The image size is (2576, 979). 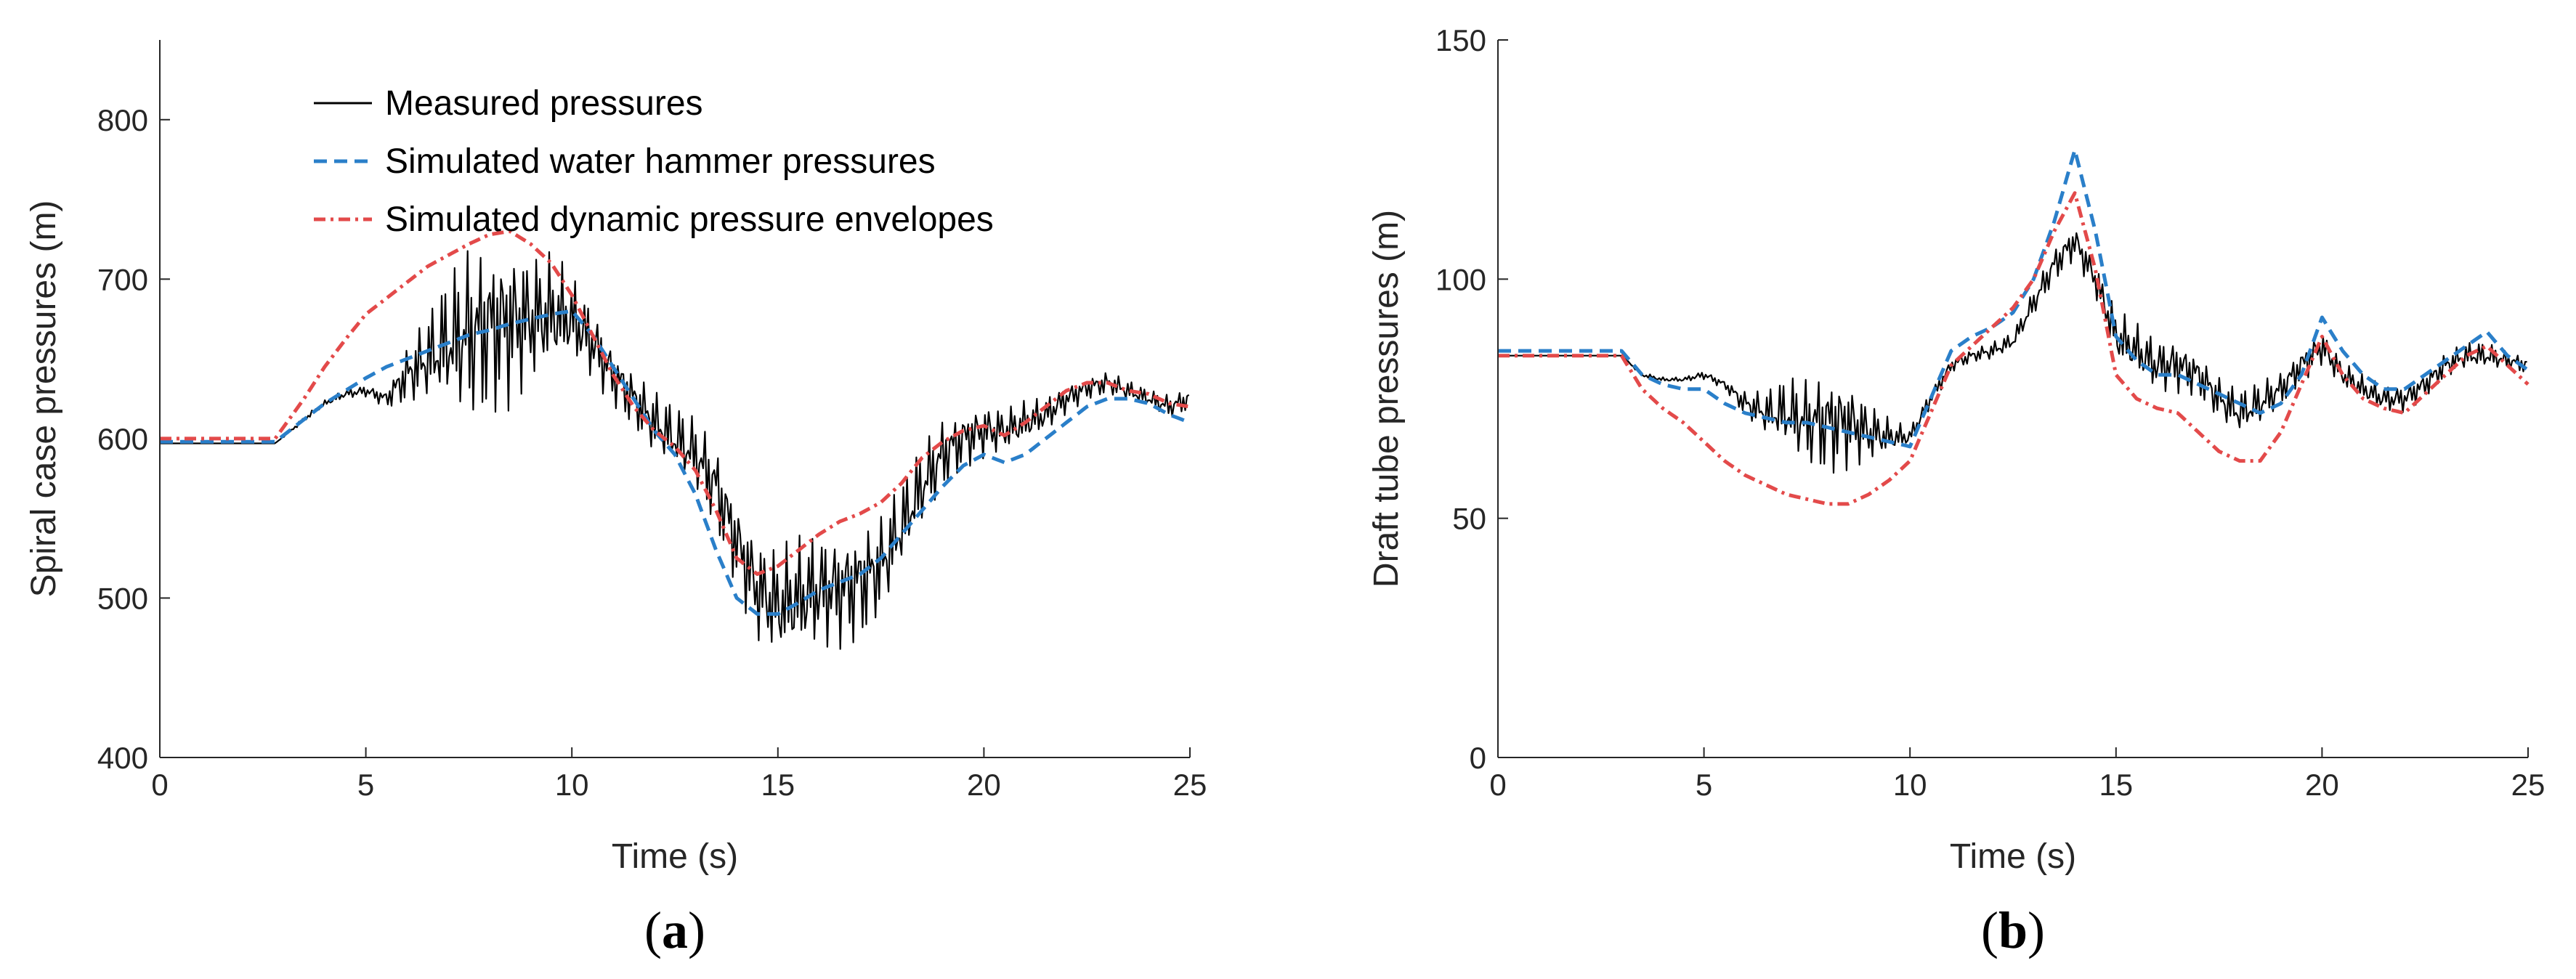 I want to click on y-tick-label: 0, so click(x=1478, y=758).